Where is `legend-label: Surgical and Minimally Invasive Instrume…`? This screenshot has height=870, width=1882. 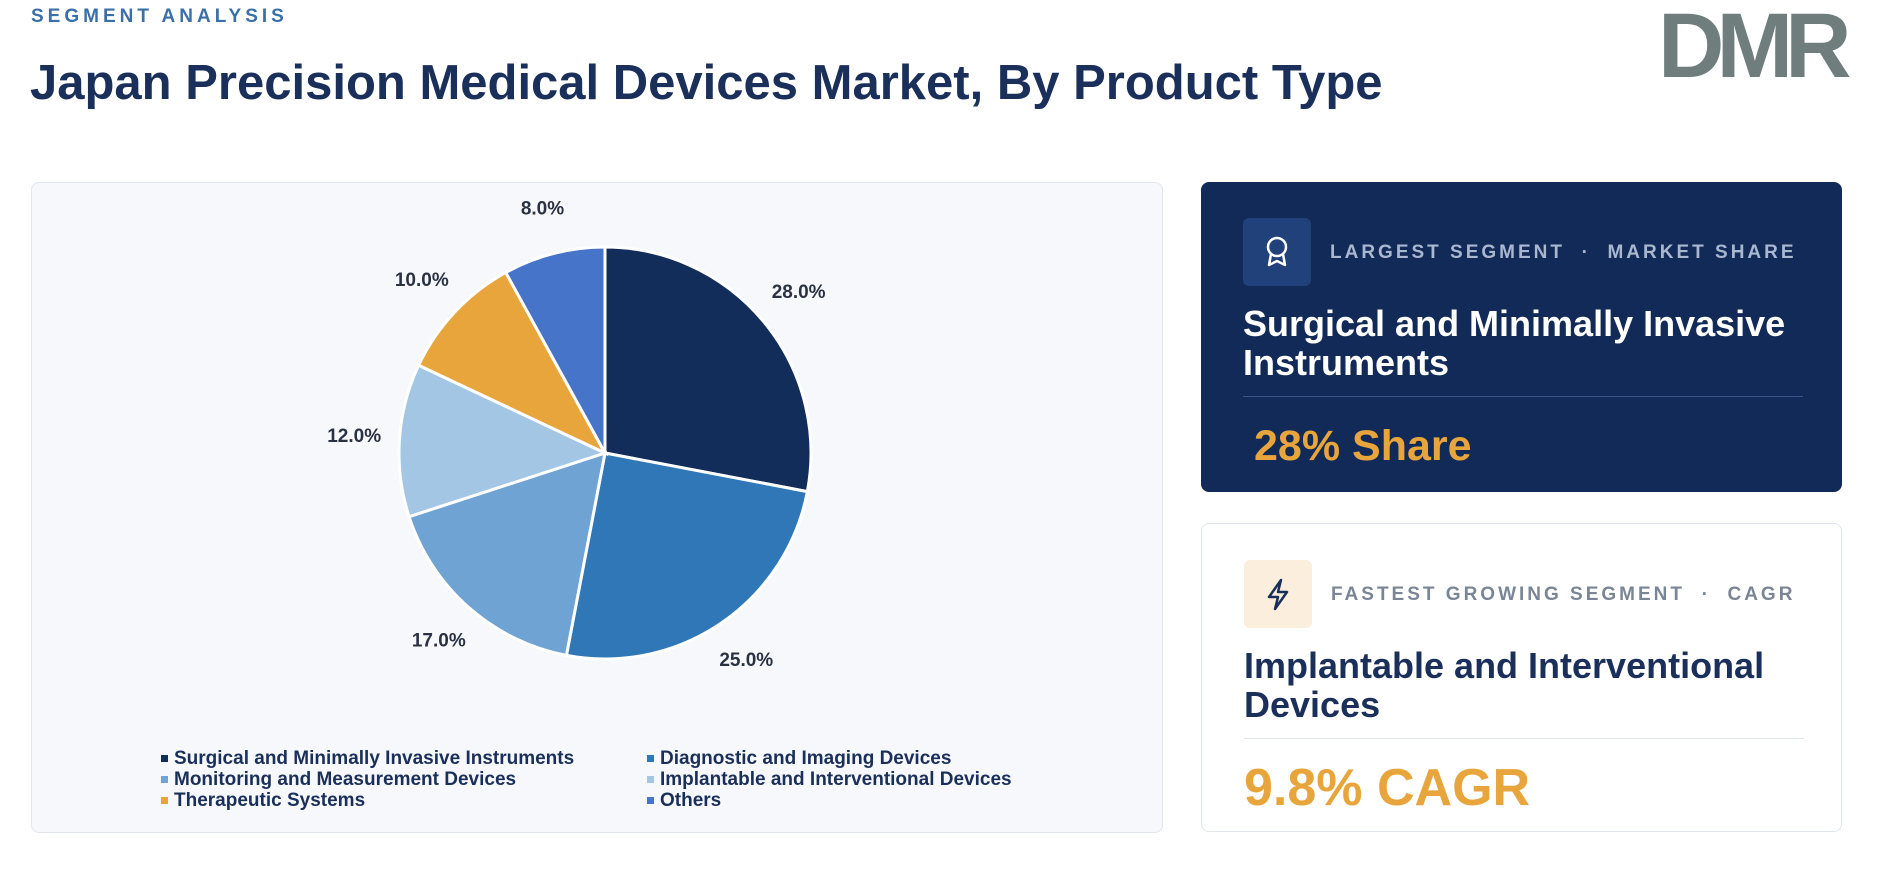
legend-label: Surgical and Minimally Invasive Instrume… is located at coordinates (374, 758).